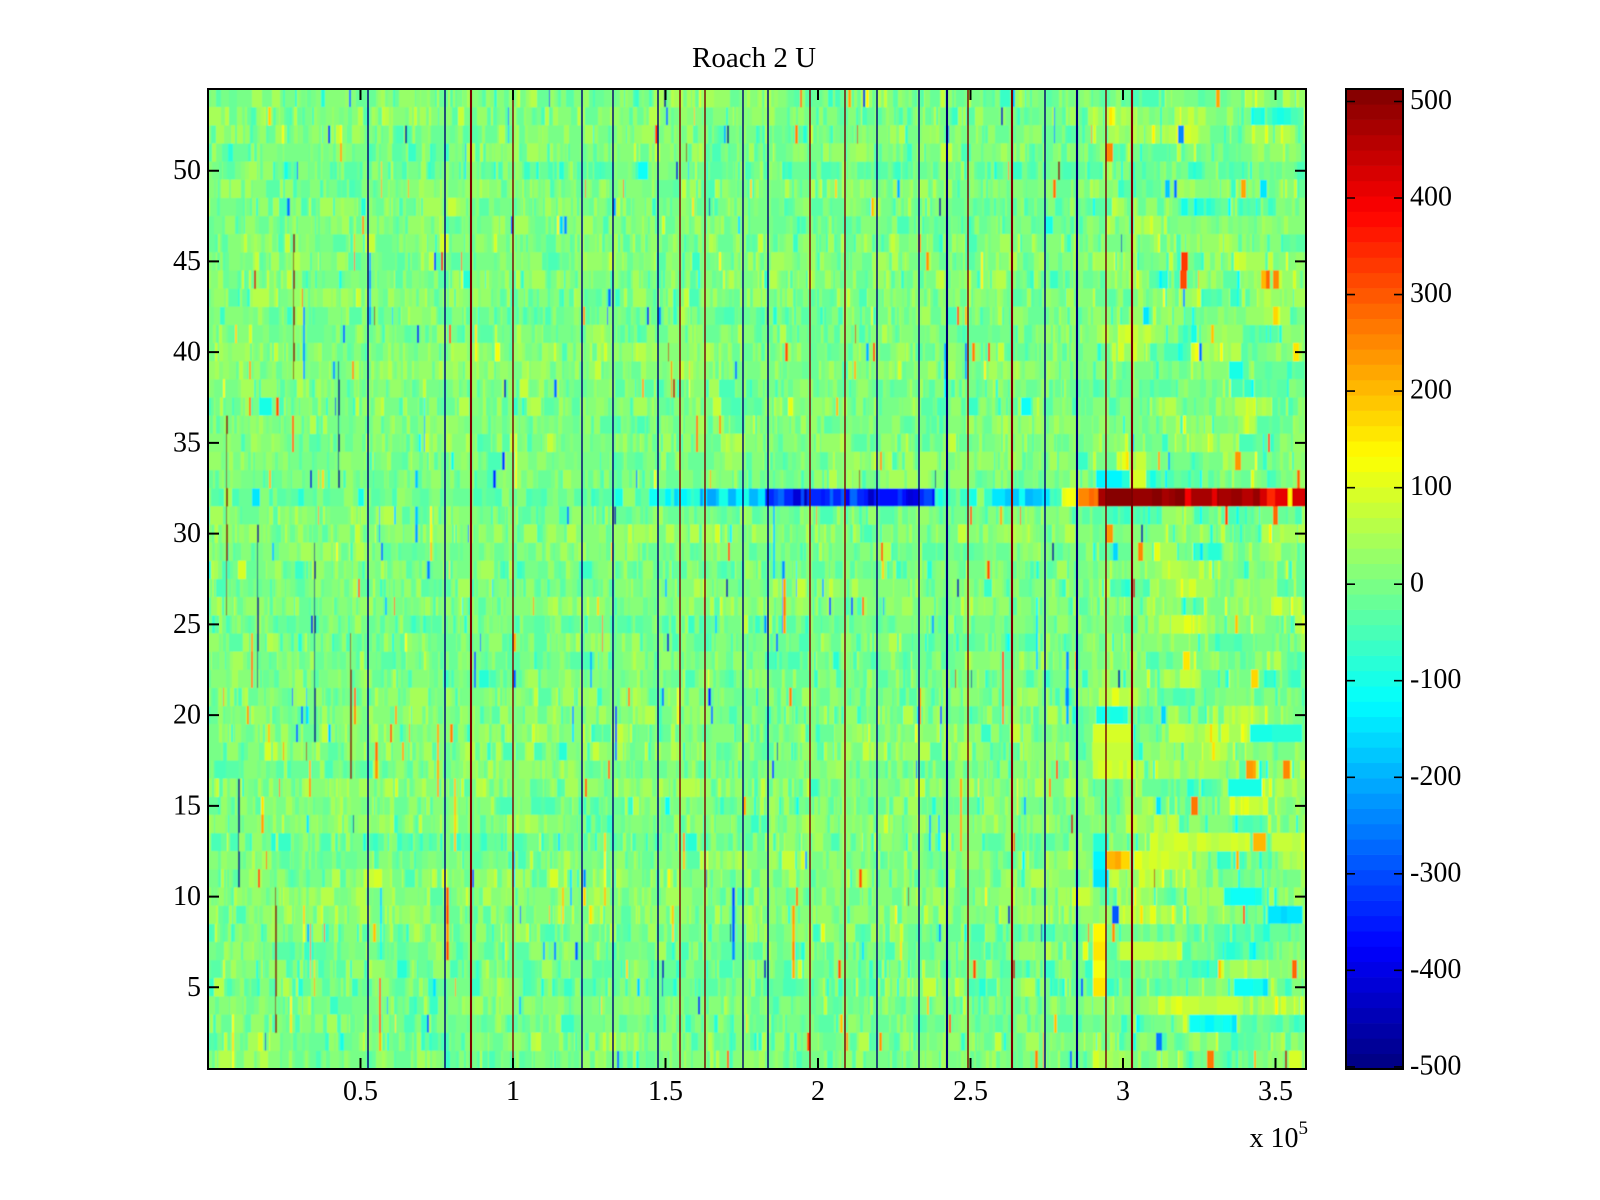 This screenshot has height=1200, width=1600. Describe the element at coordinates (513, 1091) in the screenshot. I see `svg-text: 1` at that location.